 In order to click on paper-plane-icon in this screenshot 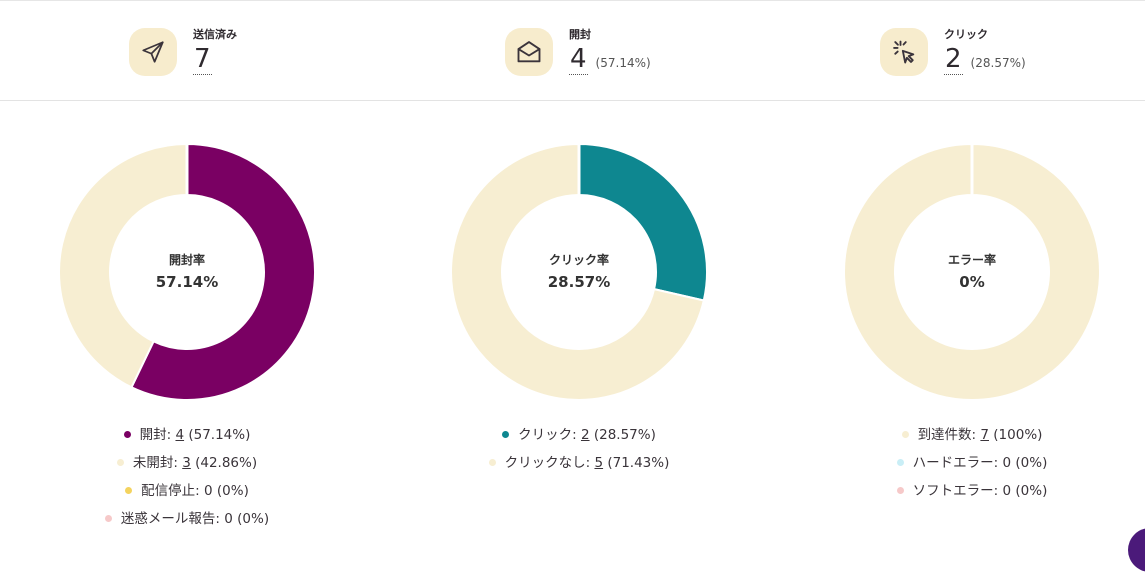, I will do `click(153, 52)`.